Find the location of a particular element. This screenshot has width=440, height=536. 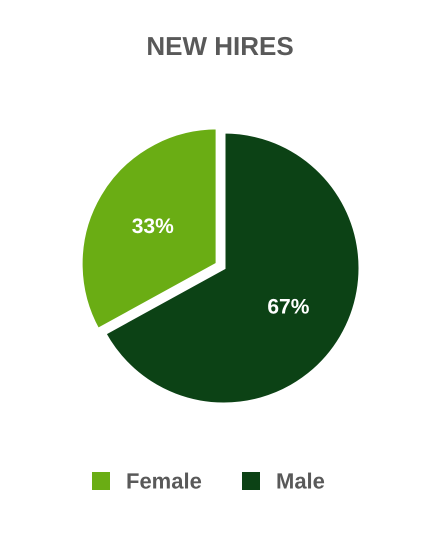

data-label: 33% is located at coordinates (153, 226).